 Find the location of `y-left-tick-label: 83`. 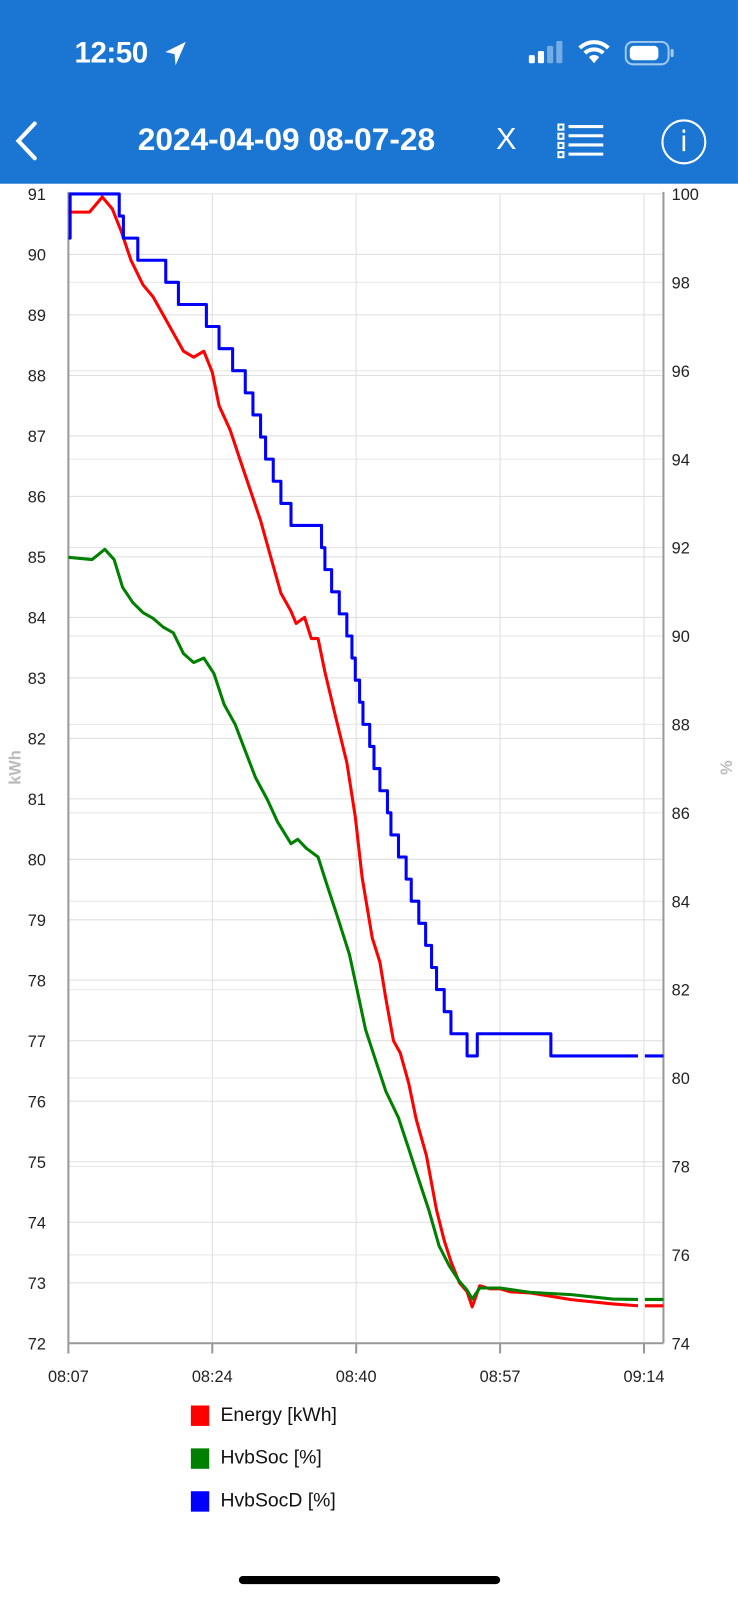

y-left-tick-label: 83 is located at coordinates (37, 679).